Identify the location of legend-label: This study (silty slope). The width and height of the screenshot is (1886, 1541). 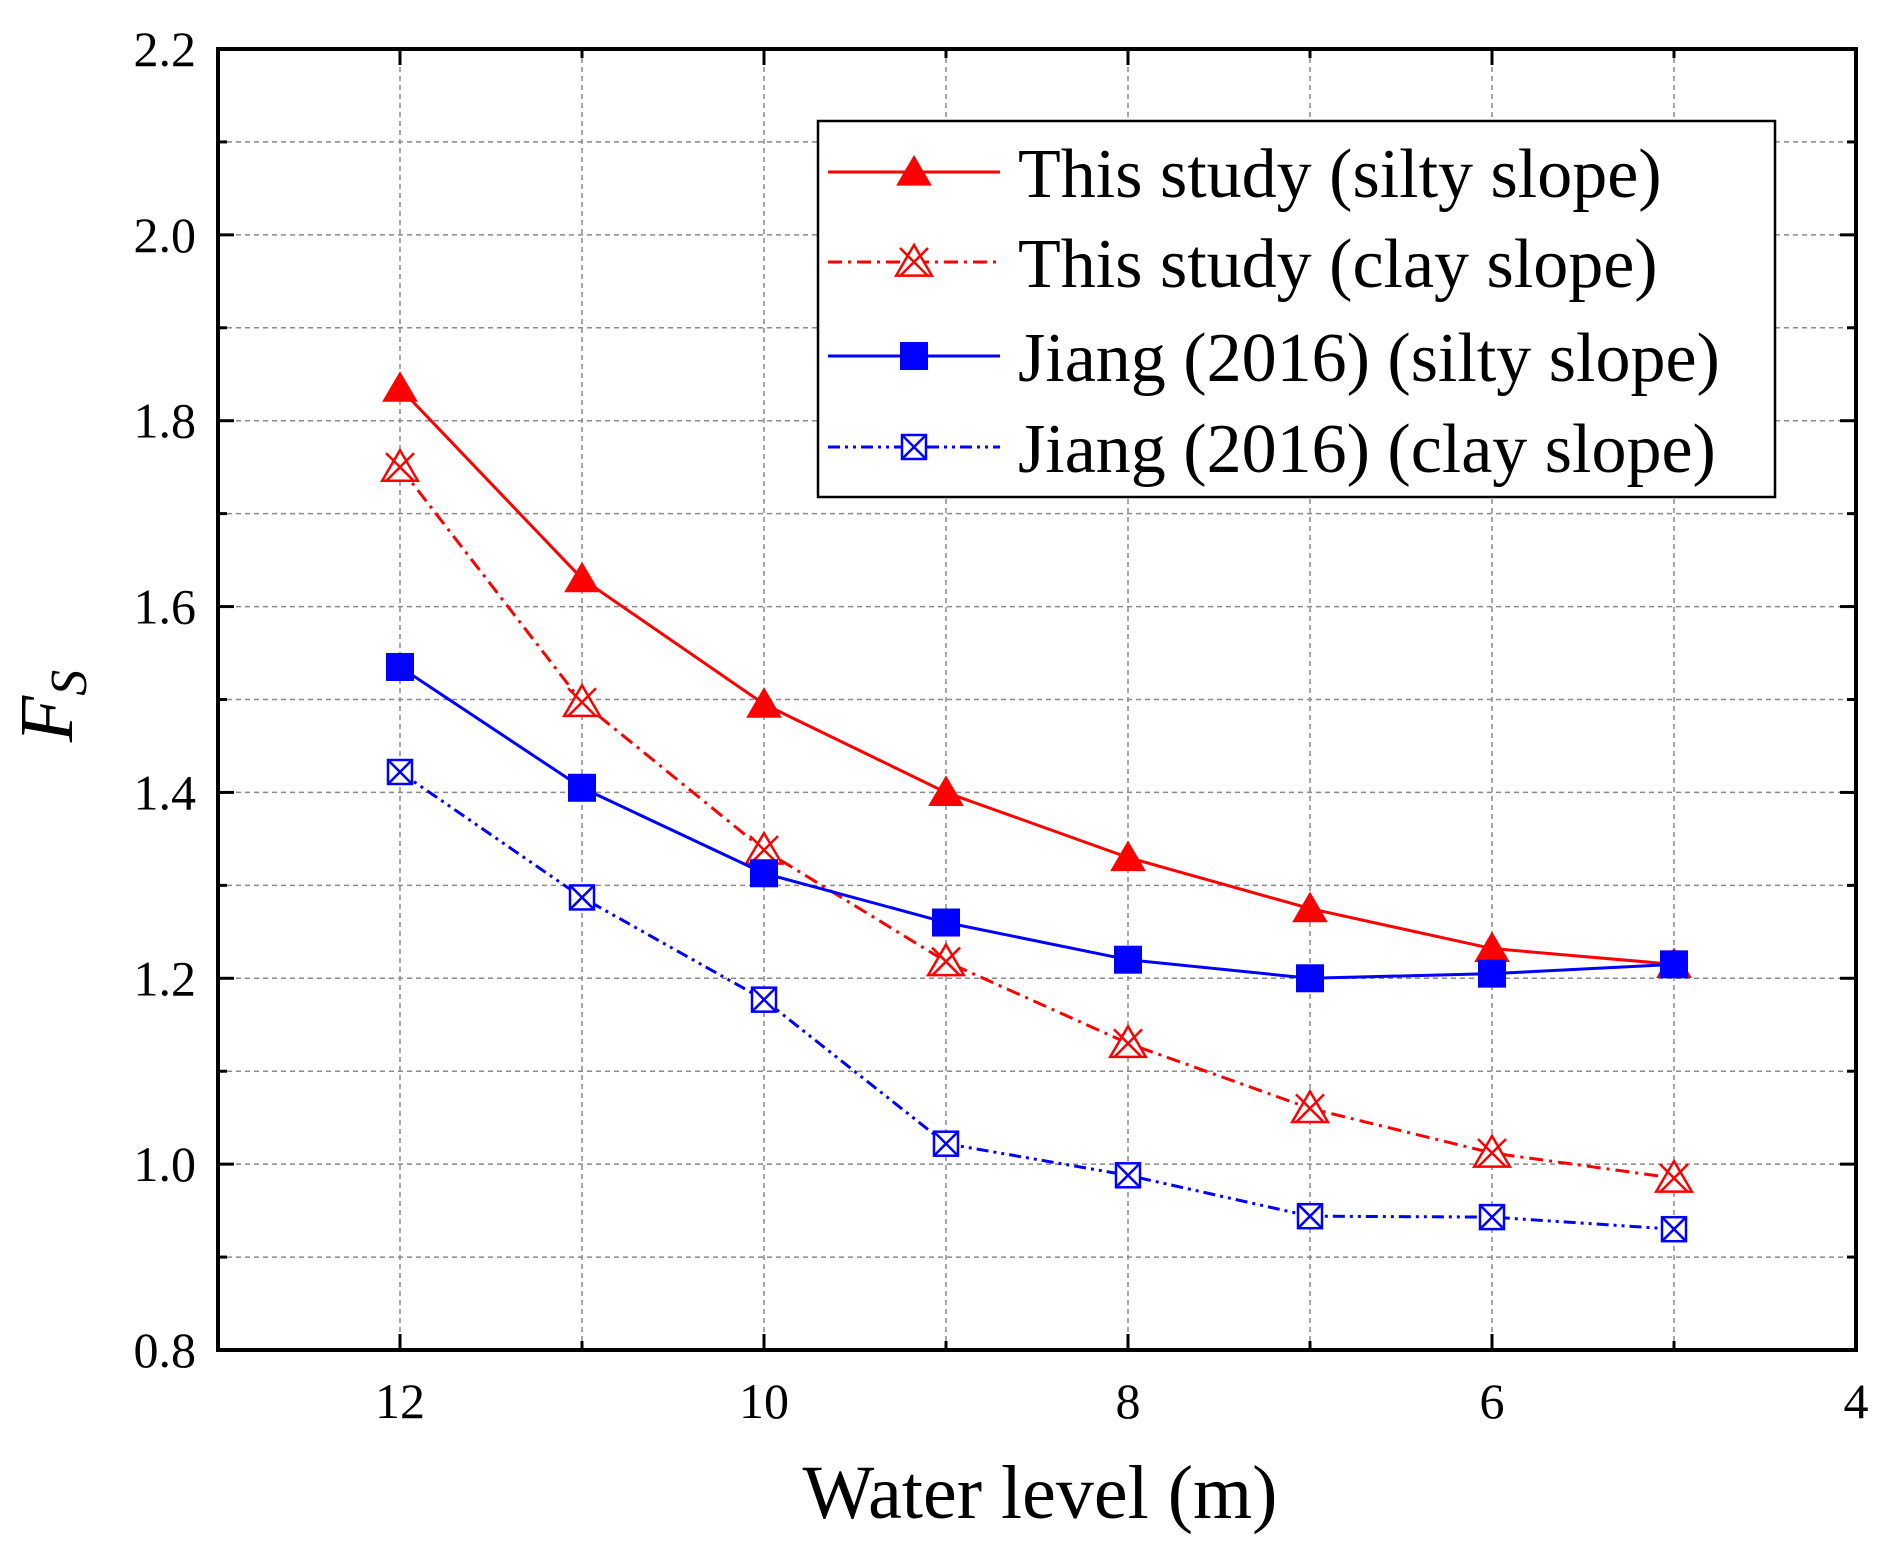
(1340, 174).